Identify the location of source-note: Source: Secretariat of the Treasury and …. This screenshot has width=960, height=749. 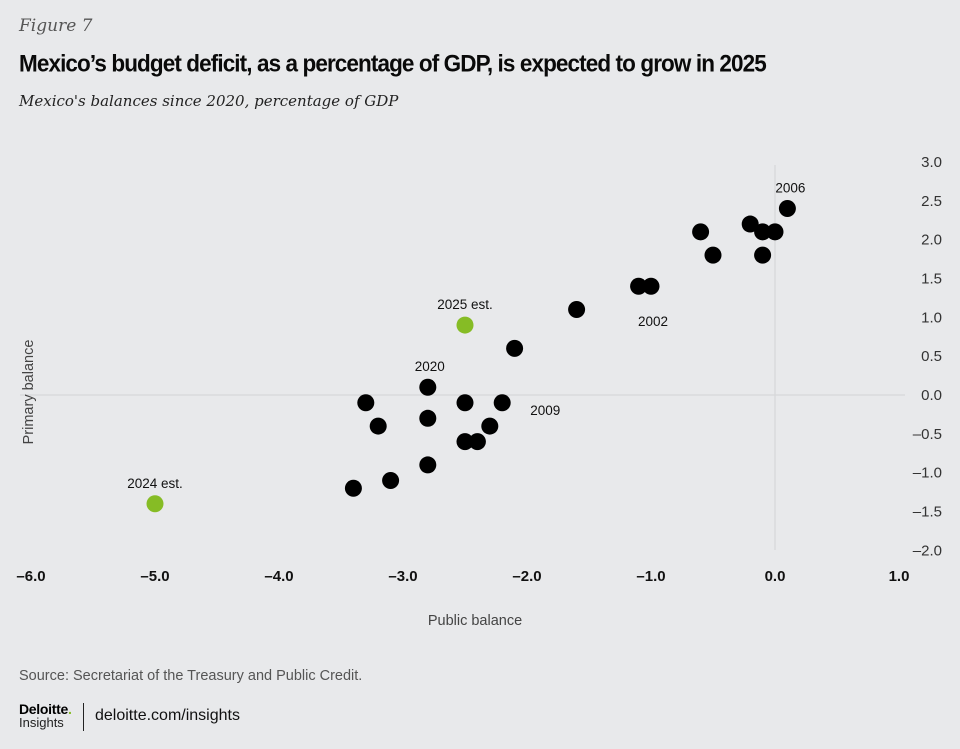
(191, 676).